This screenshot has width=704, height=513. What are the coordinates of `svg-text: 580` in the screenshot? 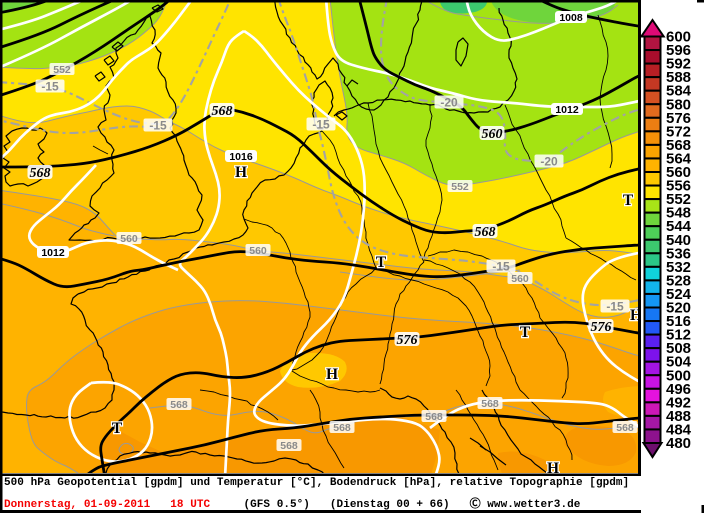 It's located at (678, 104).